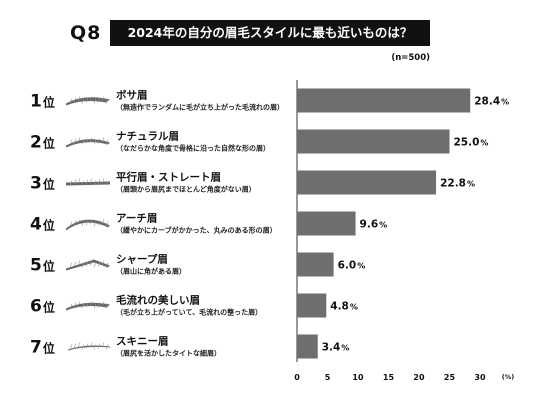 The height and width of the screenshot is (403, 536). I want to click on category-description: （緩やかにカーブがかかった、丸みのある形の眉）, so click(196, 230).